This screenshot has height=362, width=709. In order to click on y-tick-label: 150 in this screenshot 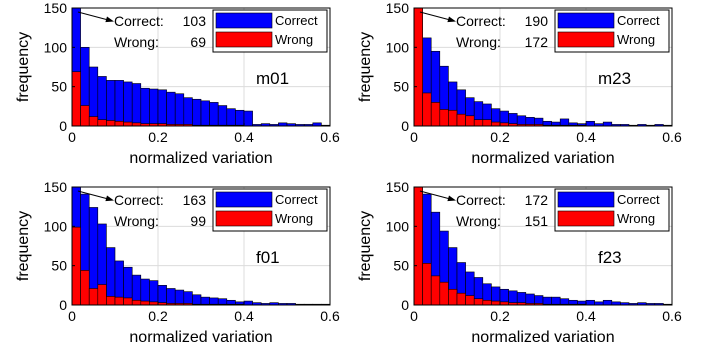, I will do `click(398, 187)`.